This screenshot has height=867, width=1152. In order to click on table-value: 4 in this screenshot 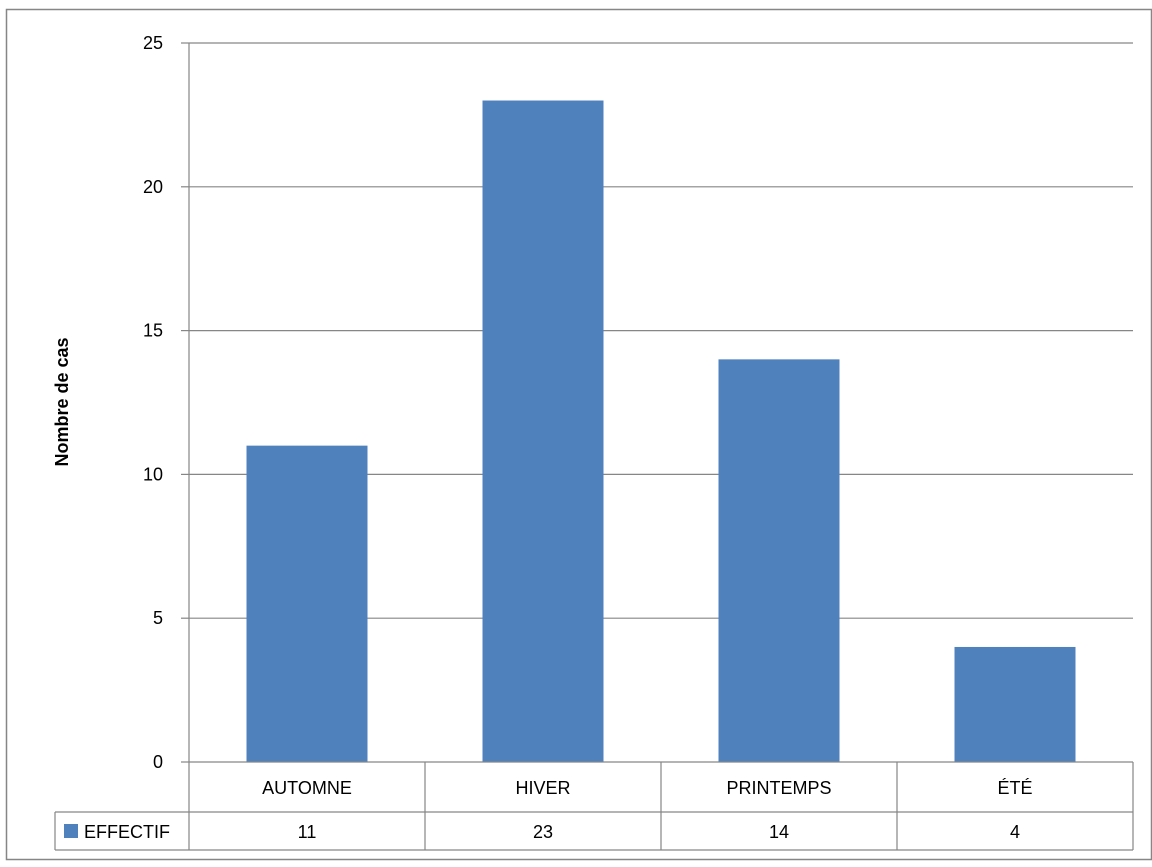, I will do `click(1015, 832)`.